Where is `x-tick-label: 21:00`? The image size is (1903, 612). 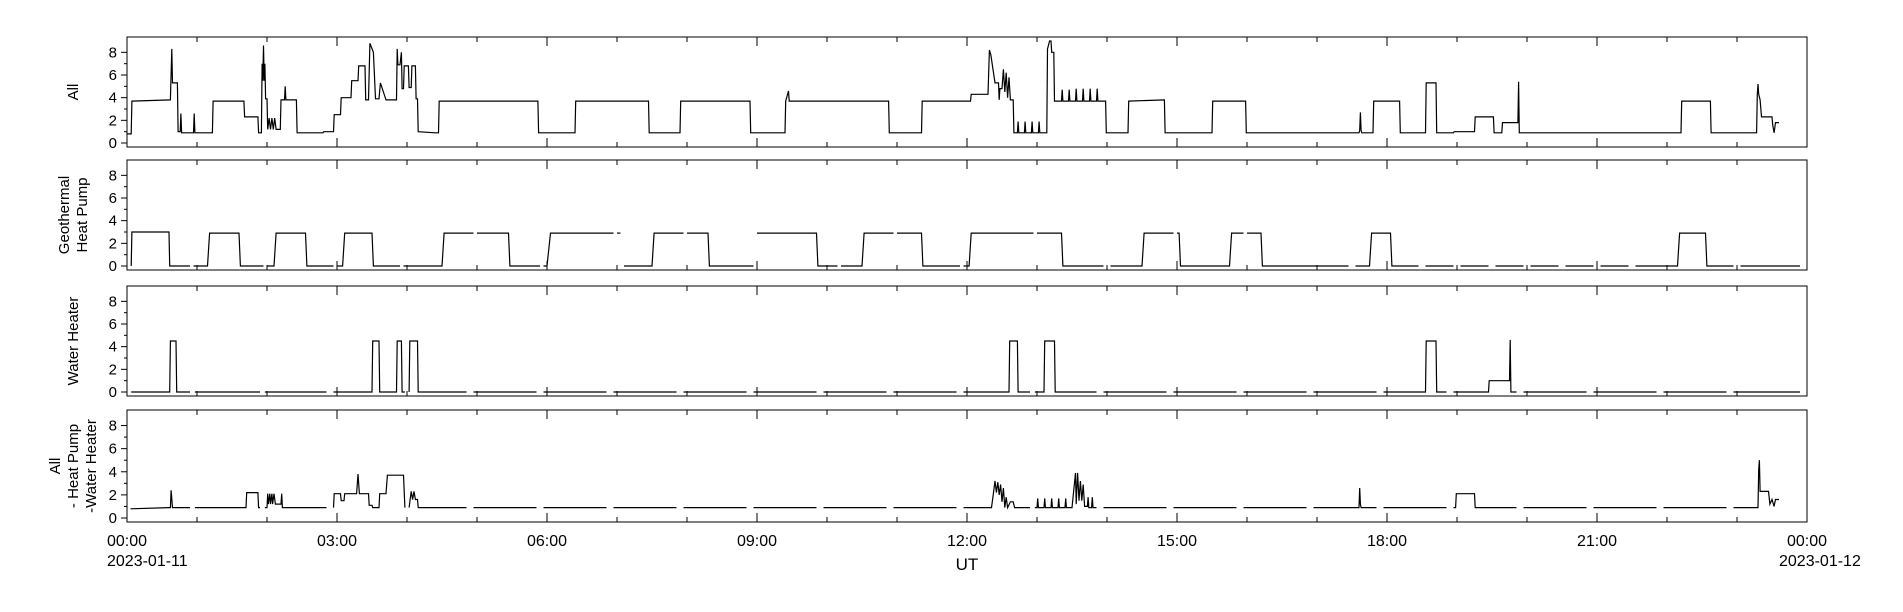 x-tick-label: 21:00 is located at coordinates (1597, 541).